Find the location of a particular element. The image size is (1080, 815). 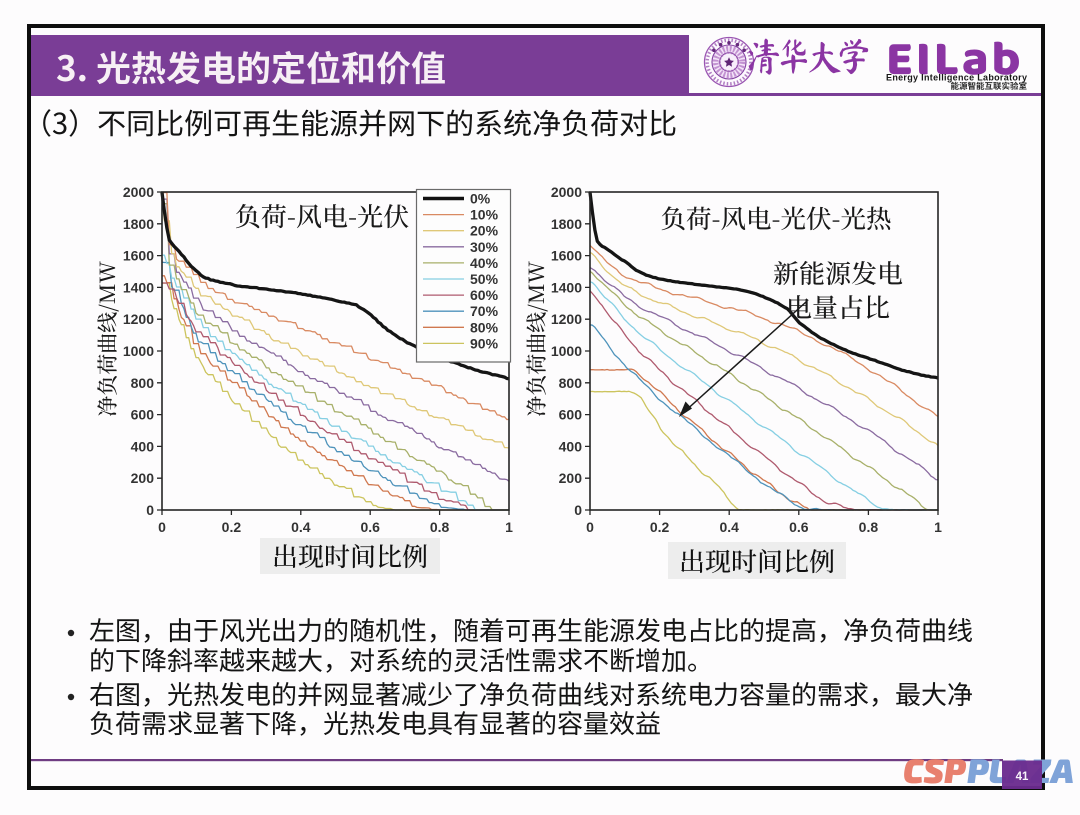

svg-text: 50% is located at coordinates (484, 279).